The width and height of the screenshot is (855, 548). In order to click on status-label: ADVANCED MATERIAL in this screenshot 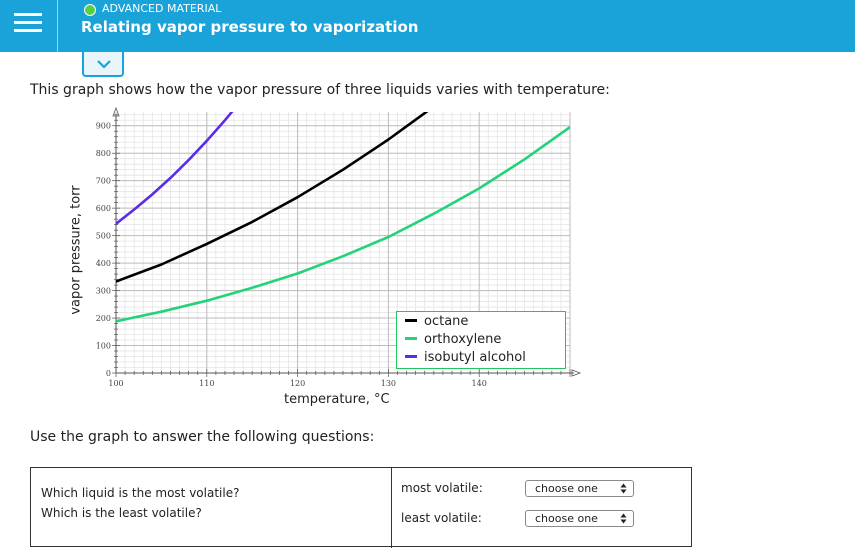, I will do `click(162, 8)`.